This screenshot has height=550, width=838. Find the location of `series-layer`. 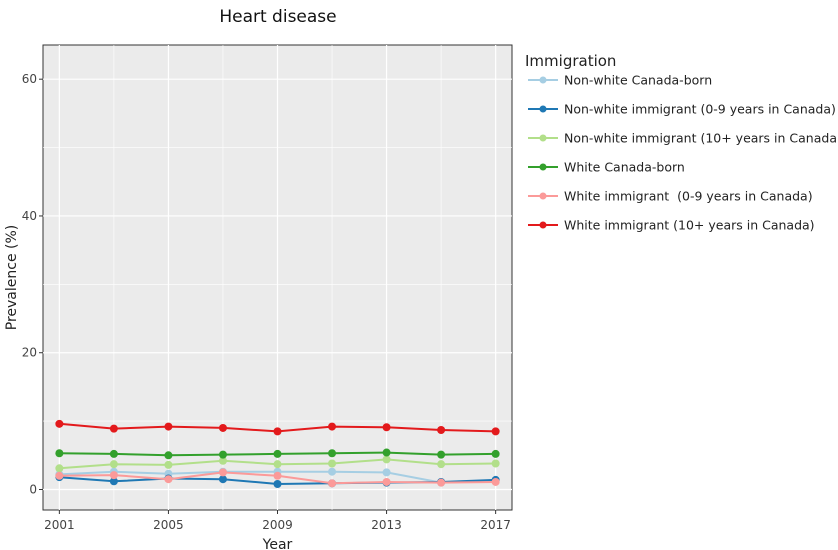

series-layer is located at coordinates (277, 454).